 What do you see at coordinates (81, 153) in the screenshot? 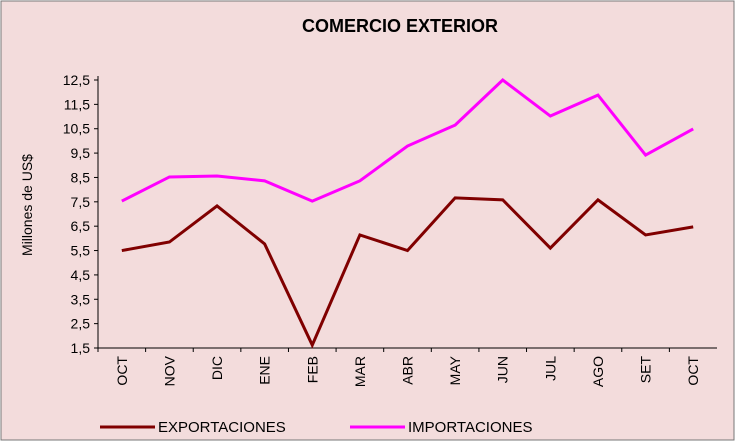
I see `y-tick-label: 9,5` at bounding box center [81, 153].